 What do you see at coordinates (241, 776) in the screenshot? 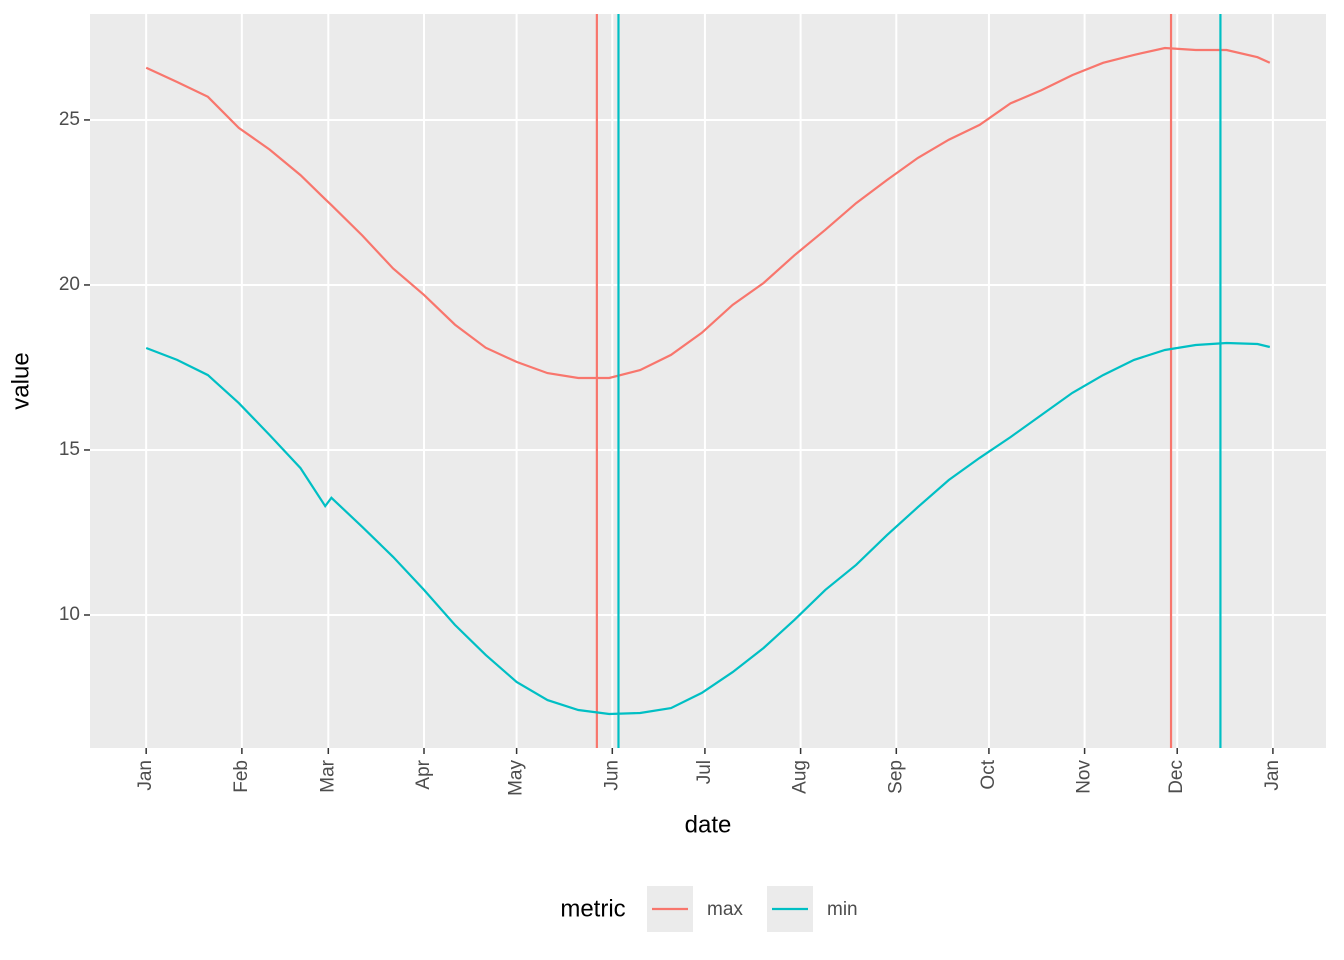
I see `x-tick-label: Feb` at bounding box center [241, 776].